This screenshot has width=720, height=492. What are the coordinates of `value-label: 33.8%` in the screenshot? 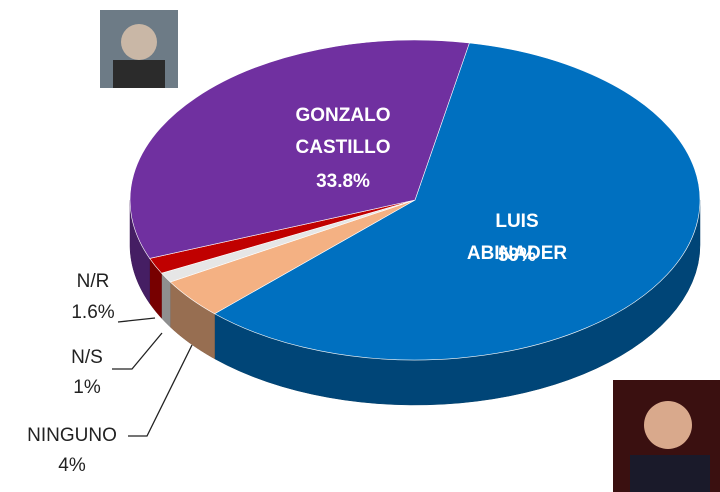 It's located at (343, 181).